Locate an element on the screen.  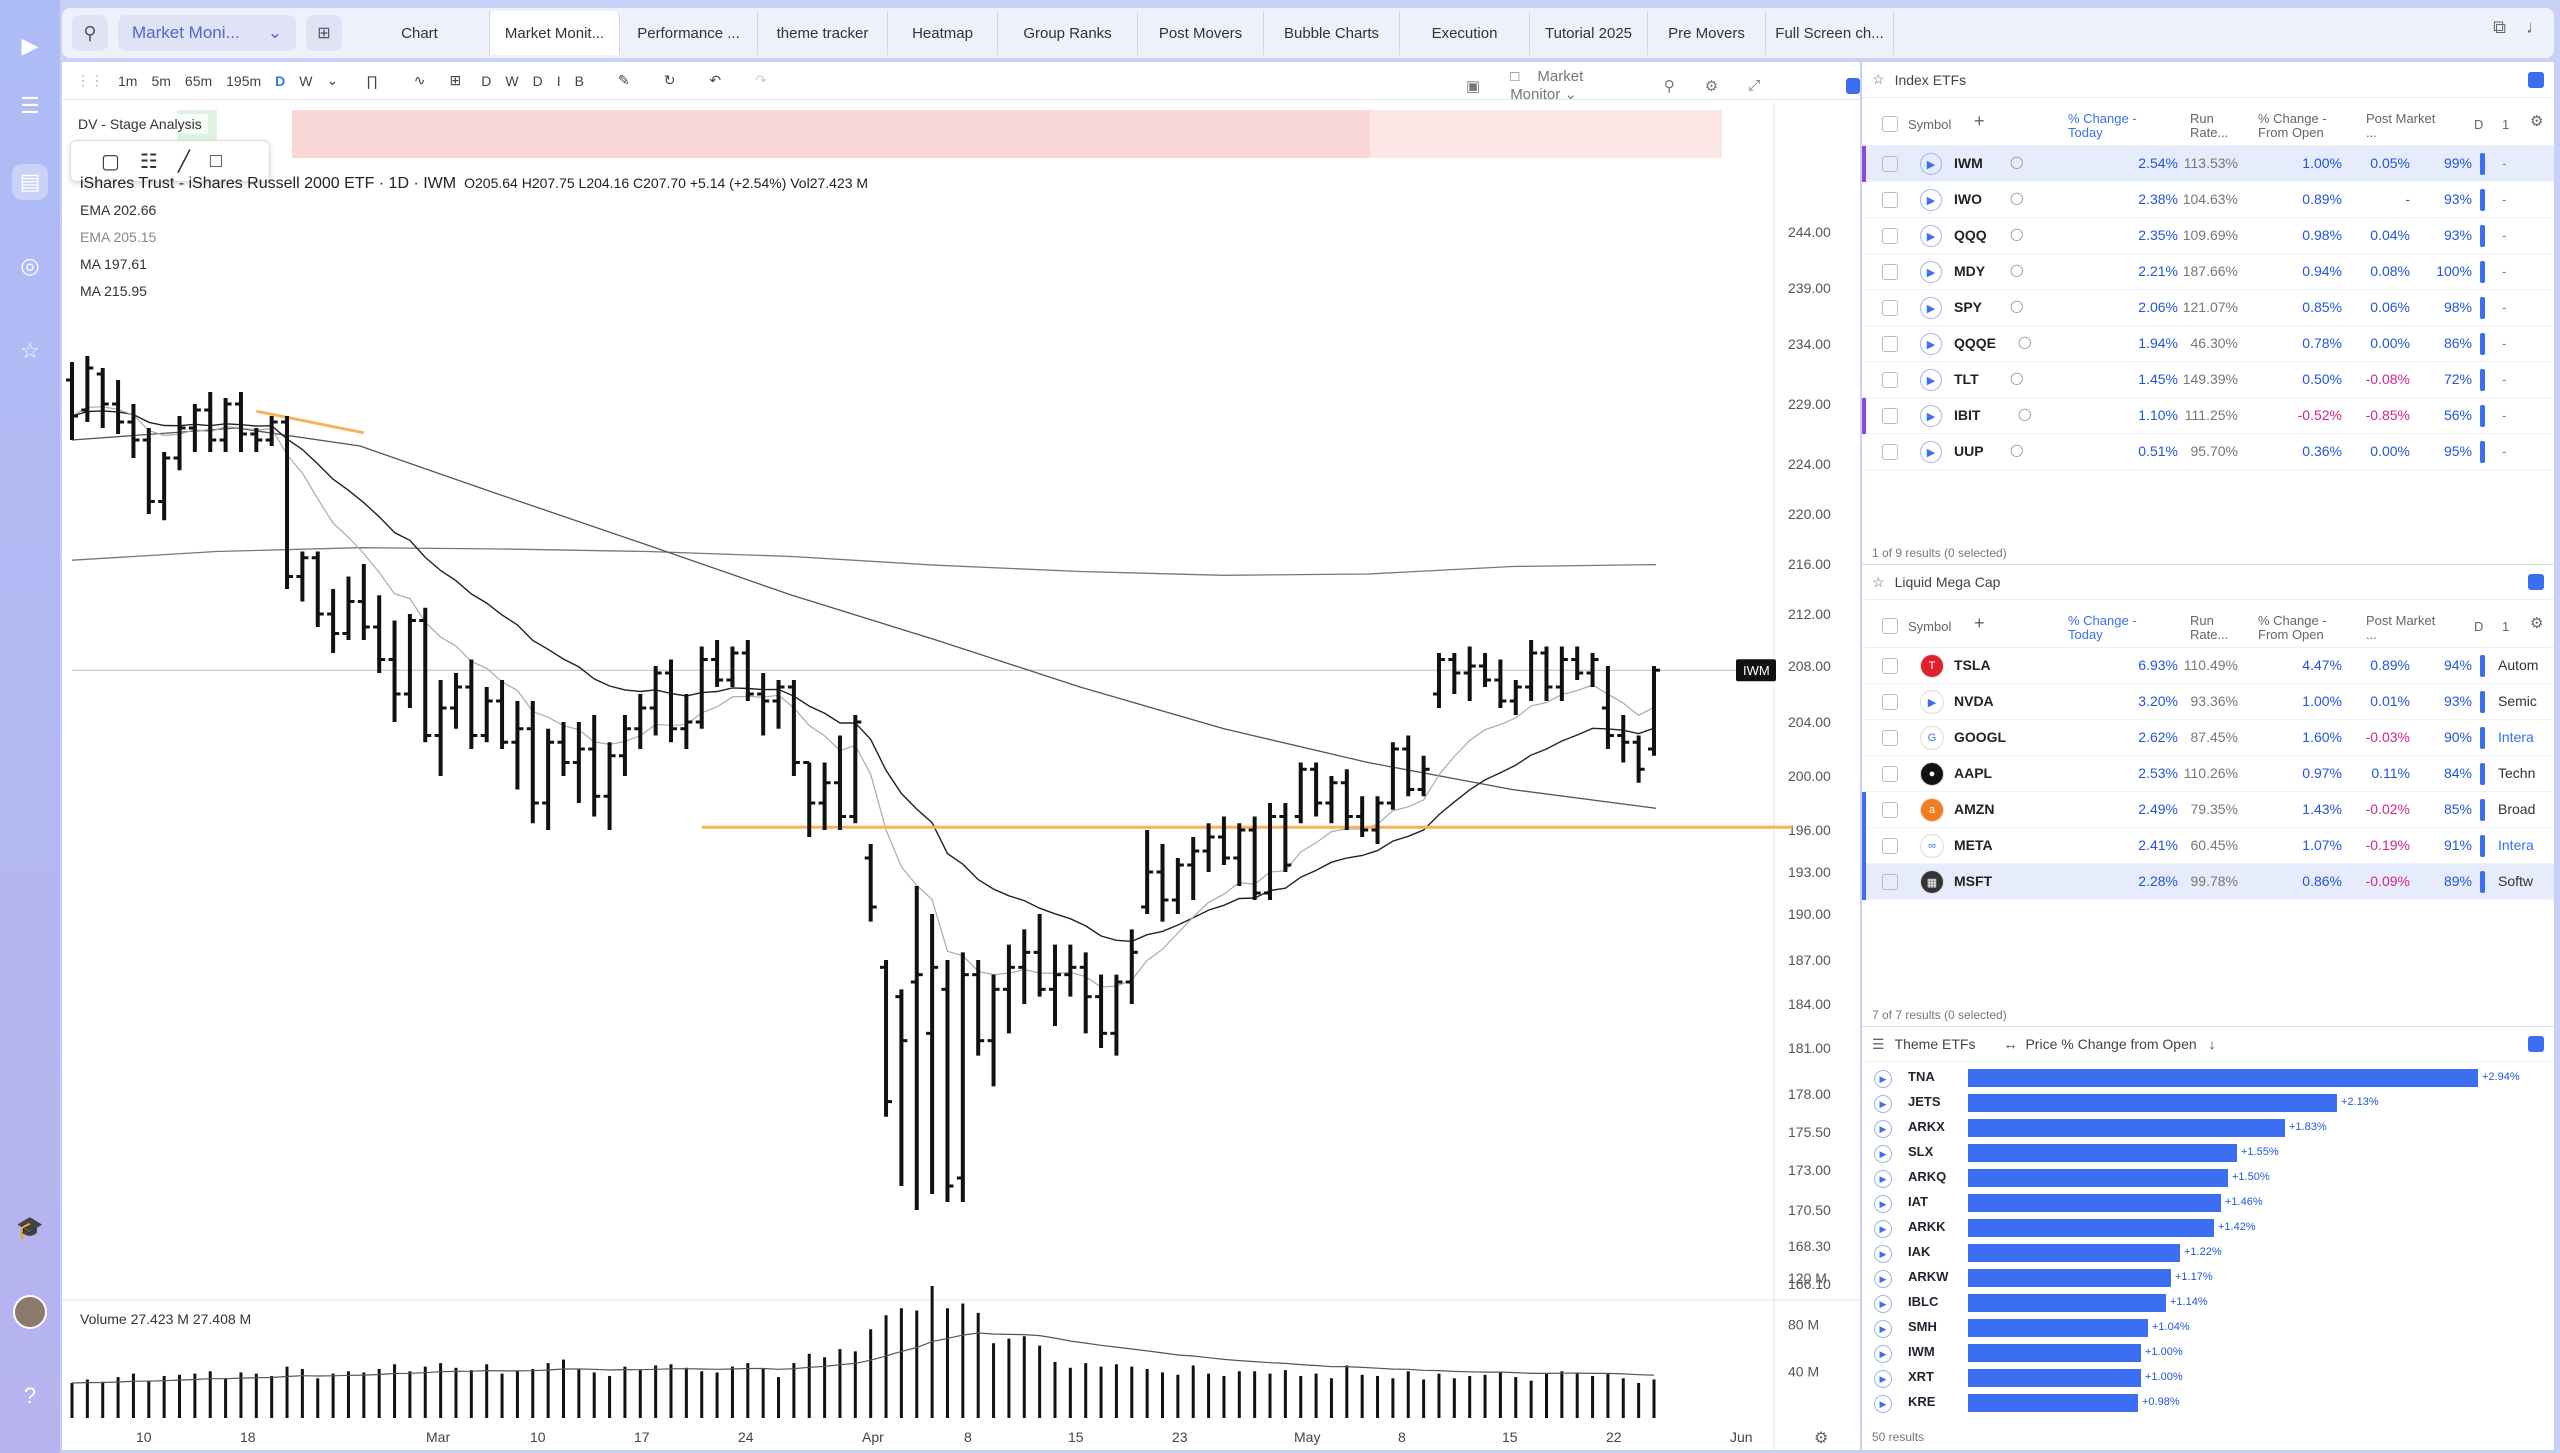
comment-tool-icon: □ is located at coordinates (215, 160).